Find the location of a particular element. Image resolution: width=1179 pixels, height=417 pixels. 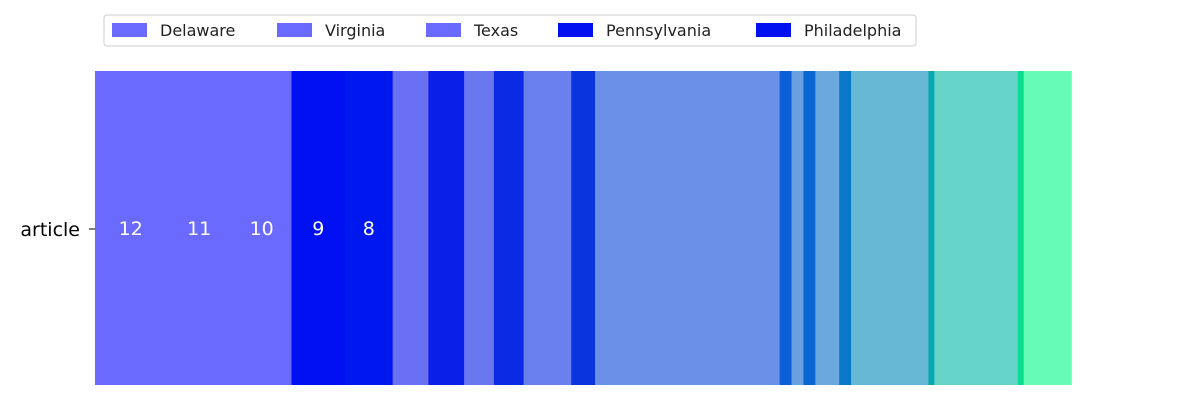

data-labels: 12 11 10 9 8 is located at coordinates (247, 229).